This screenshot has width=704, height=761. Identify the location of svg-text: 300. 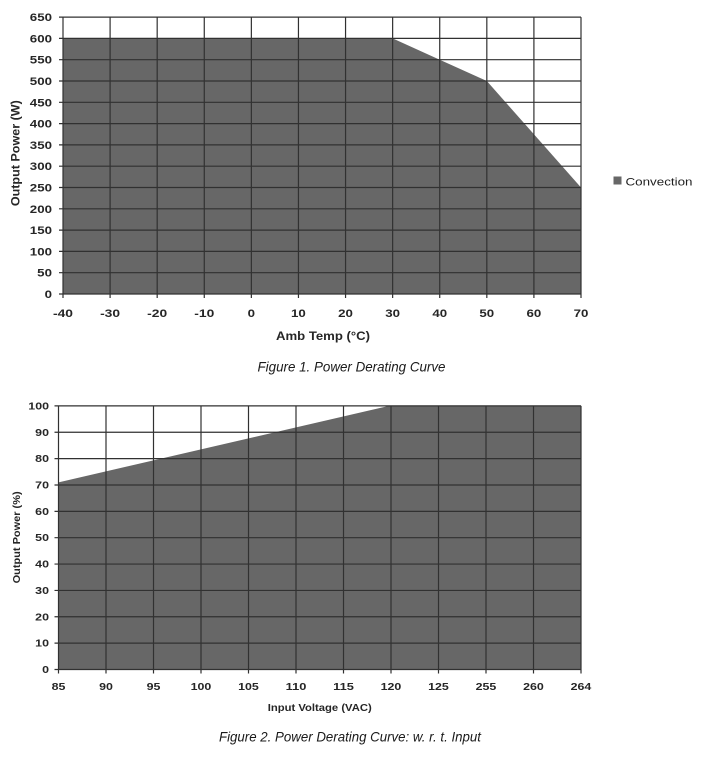
(41, 167).